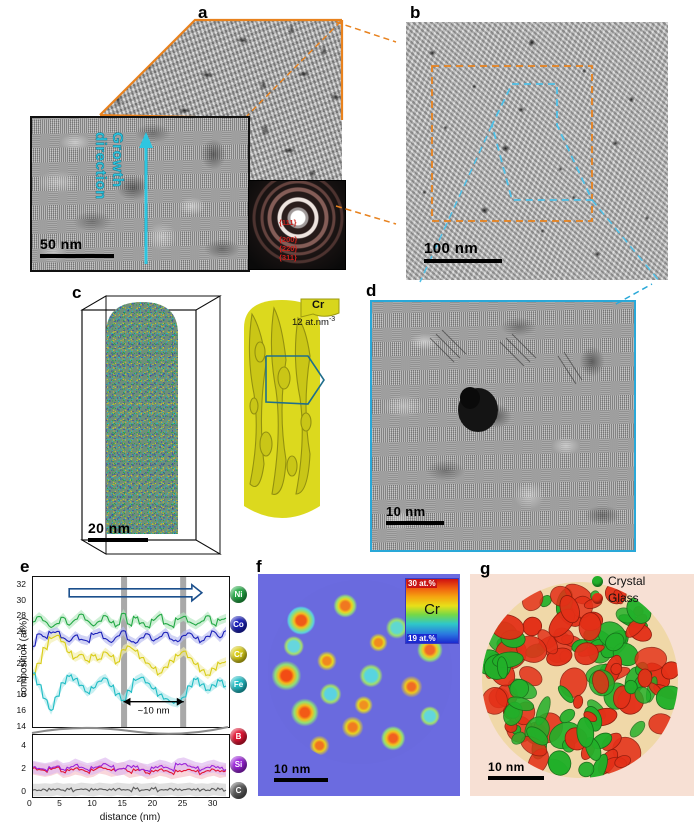 The width and height of the screenshot is (700, 823). I want to click on cr-flag-label: Cr, so click(318, 305).